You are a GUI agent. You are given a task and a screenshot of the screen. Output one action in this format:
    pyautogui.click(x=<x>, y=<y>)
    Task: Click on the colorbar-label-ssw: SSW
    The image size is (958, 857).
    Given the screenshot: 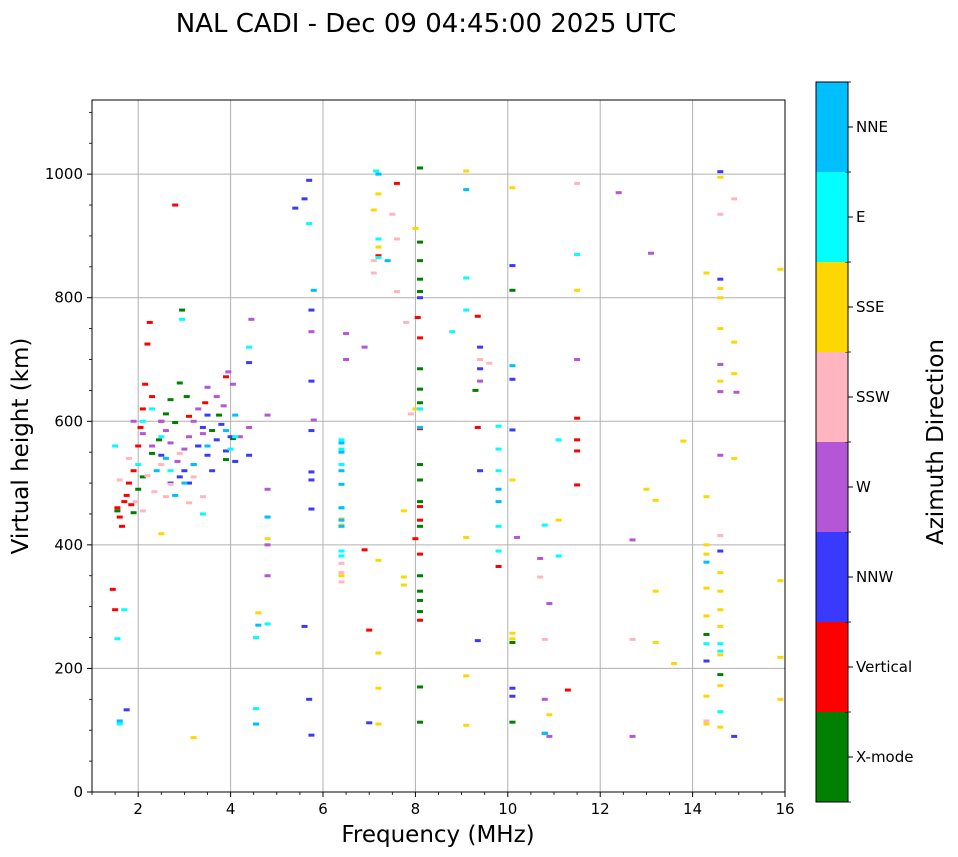 What is the action you would take?
    pyautogui.click(x=873, y=397)
    